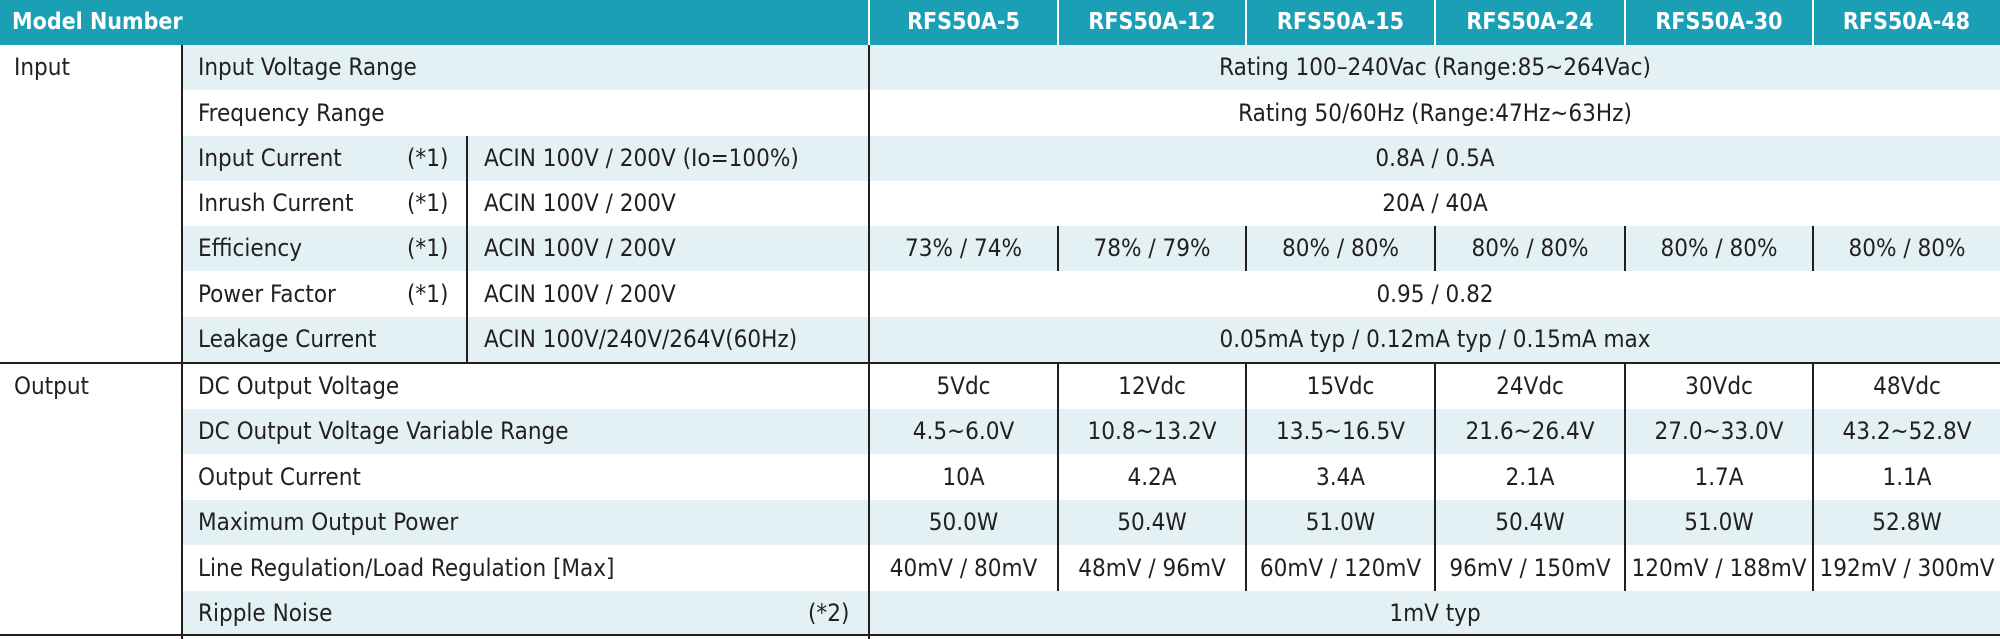 The image size is (2000, 639). Describe the element at coordinates (1000, 635) in the screenshot. I see `bottom-border` at that location.